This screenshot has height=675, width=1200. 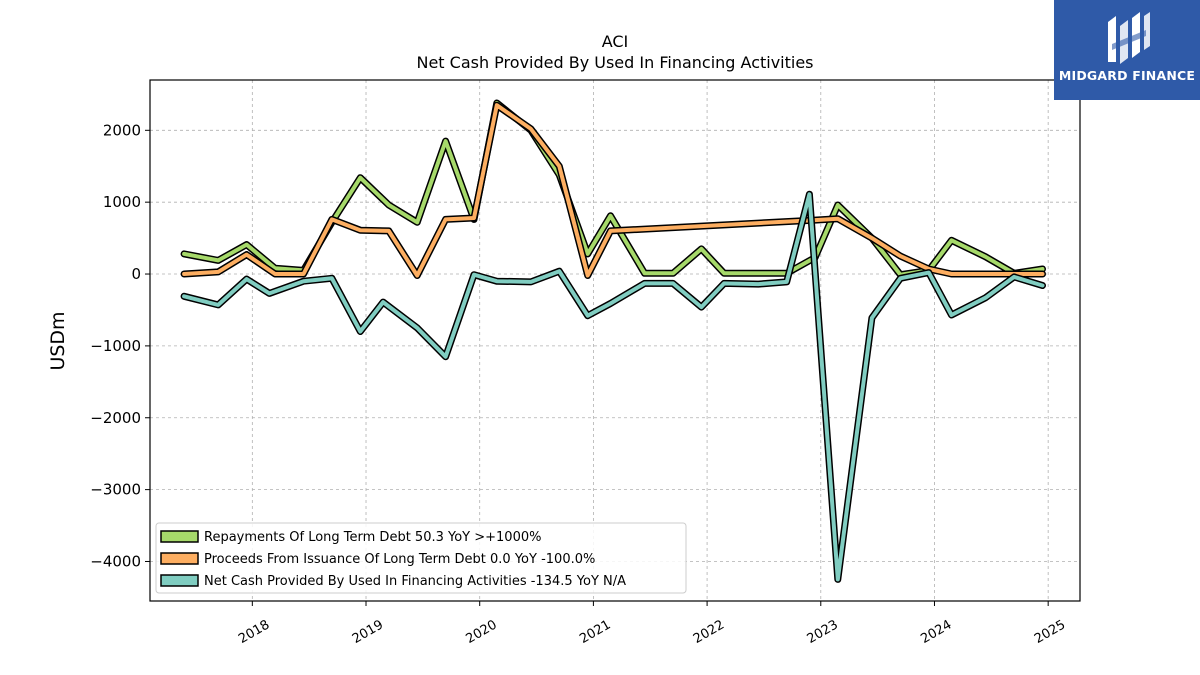 I want to click on x-tick-label: 2020, so click(x=482, y=632).